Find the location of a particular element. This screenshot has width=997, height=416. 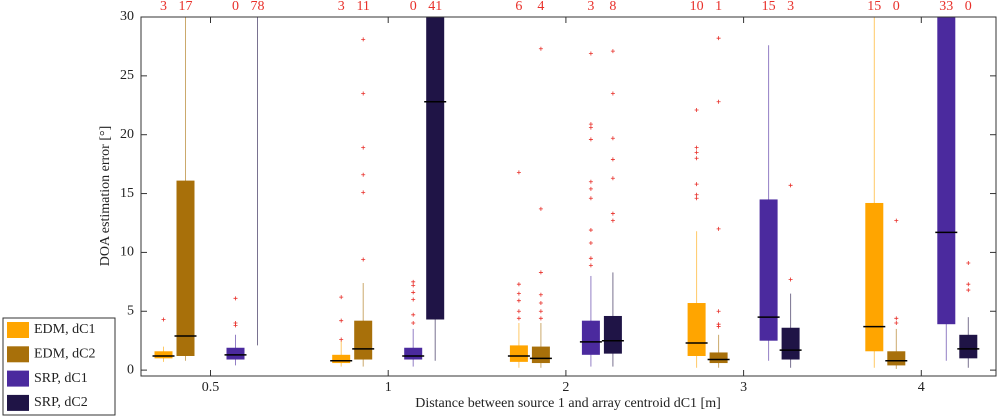

y-tick-label: 15 is located at coordinates (127, 193).